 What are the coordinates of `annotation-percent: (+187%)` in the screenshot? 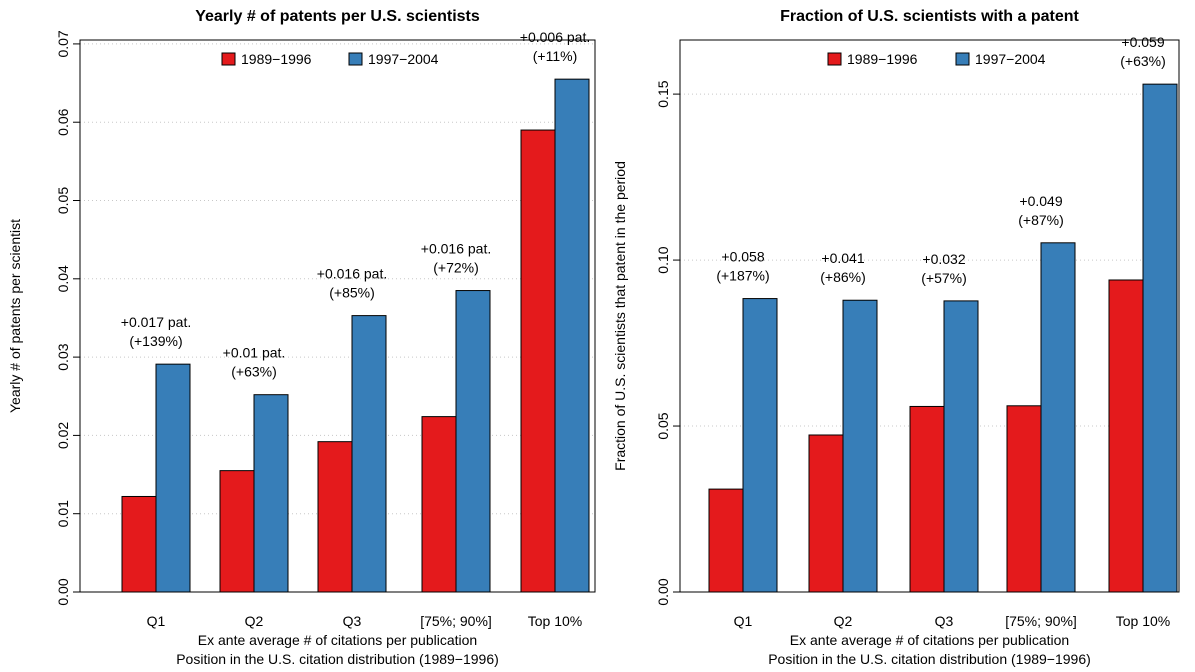 It's located at (742, 276).